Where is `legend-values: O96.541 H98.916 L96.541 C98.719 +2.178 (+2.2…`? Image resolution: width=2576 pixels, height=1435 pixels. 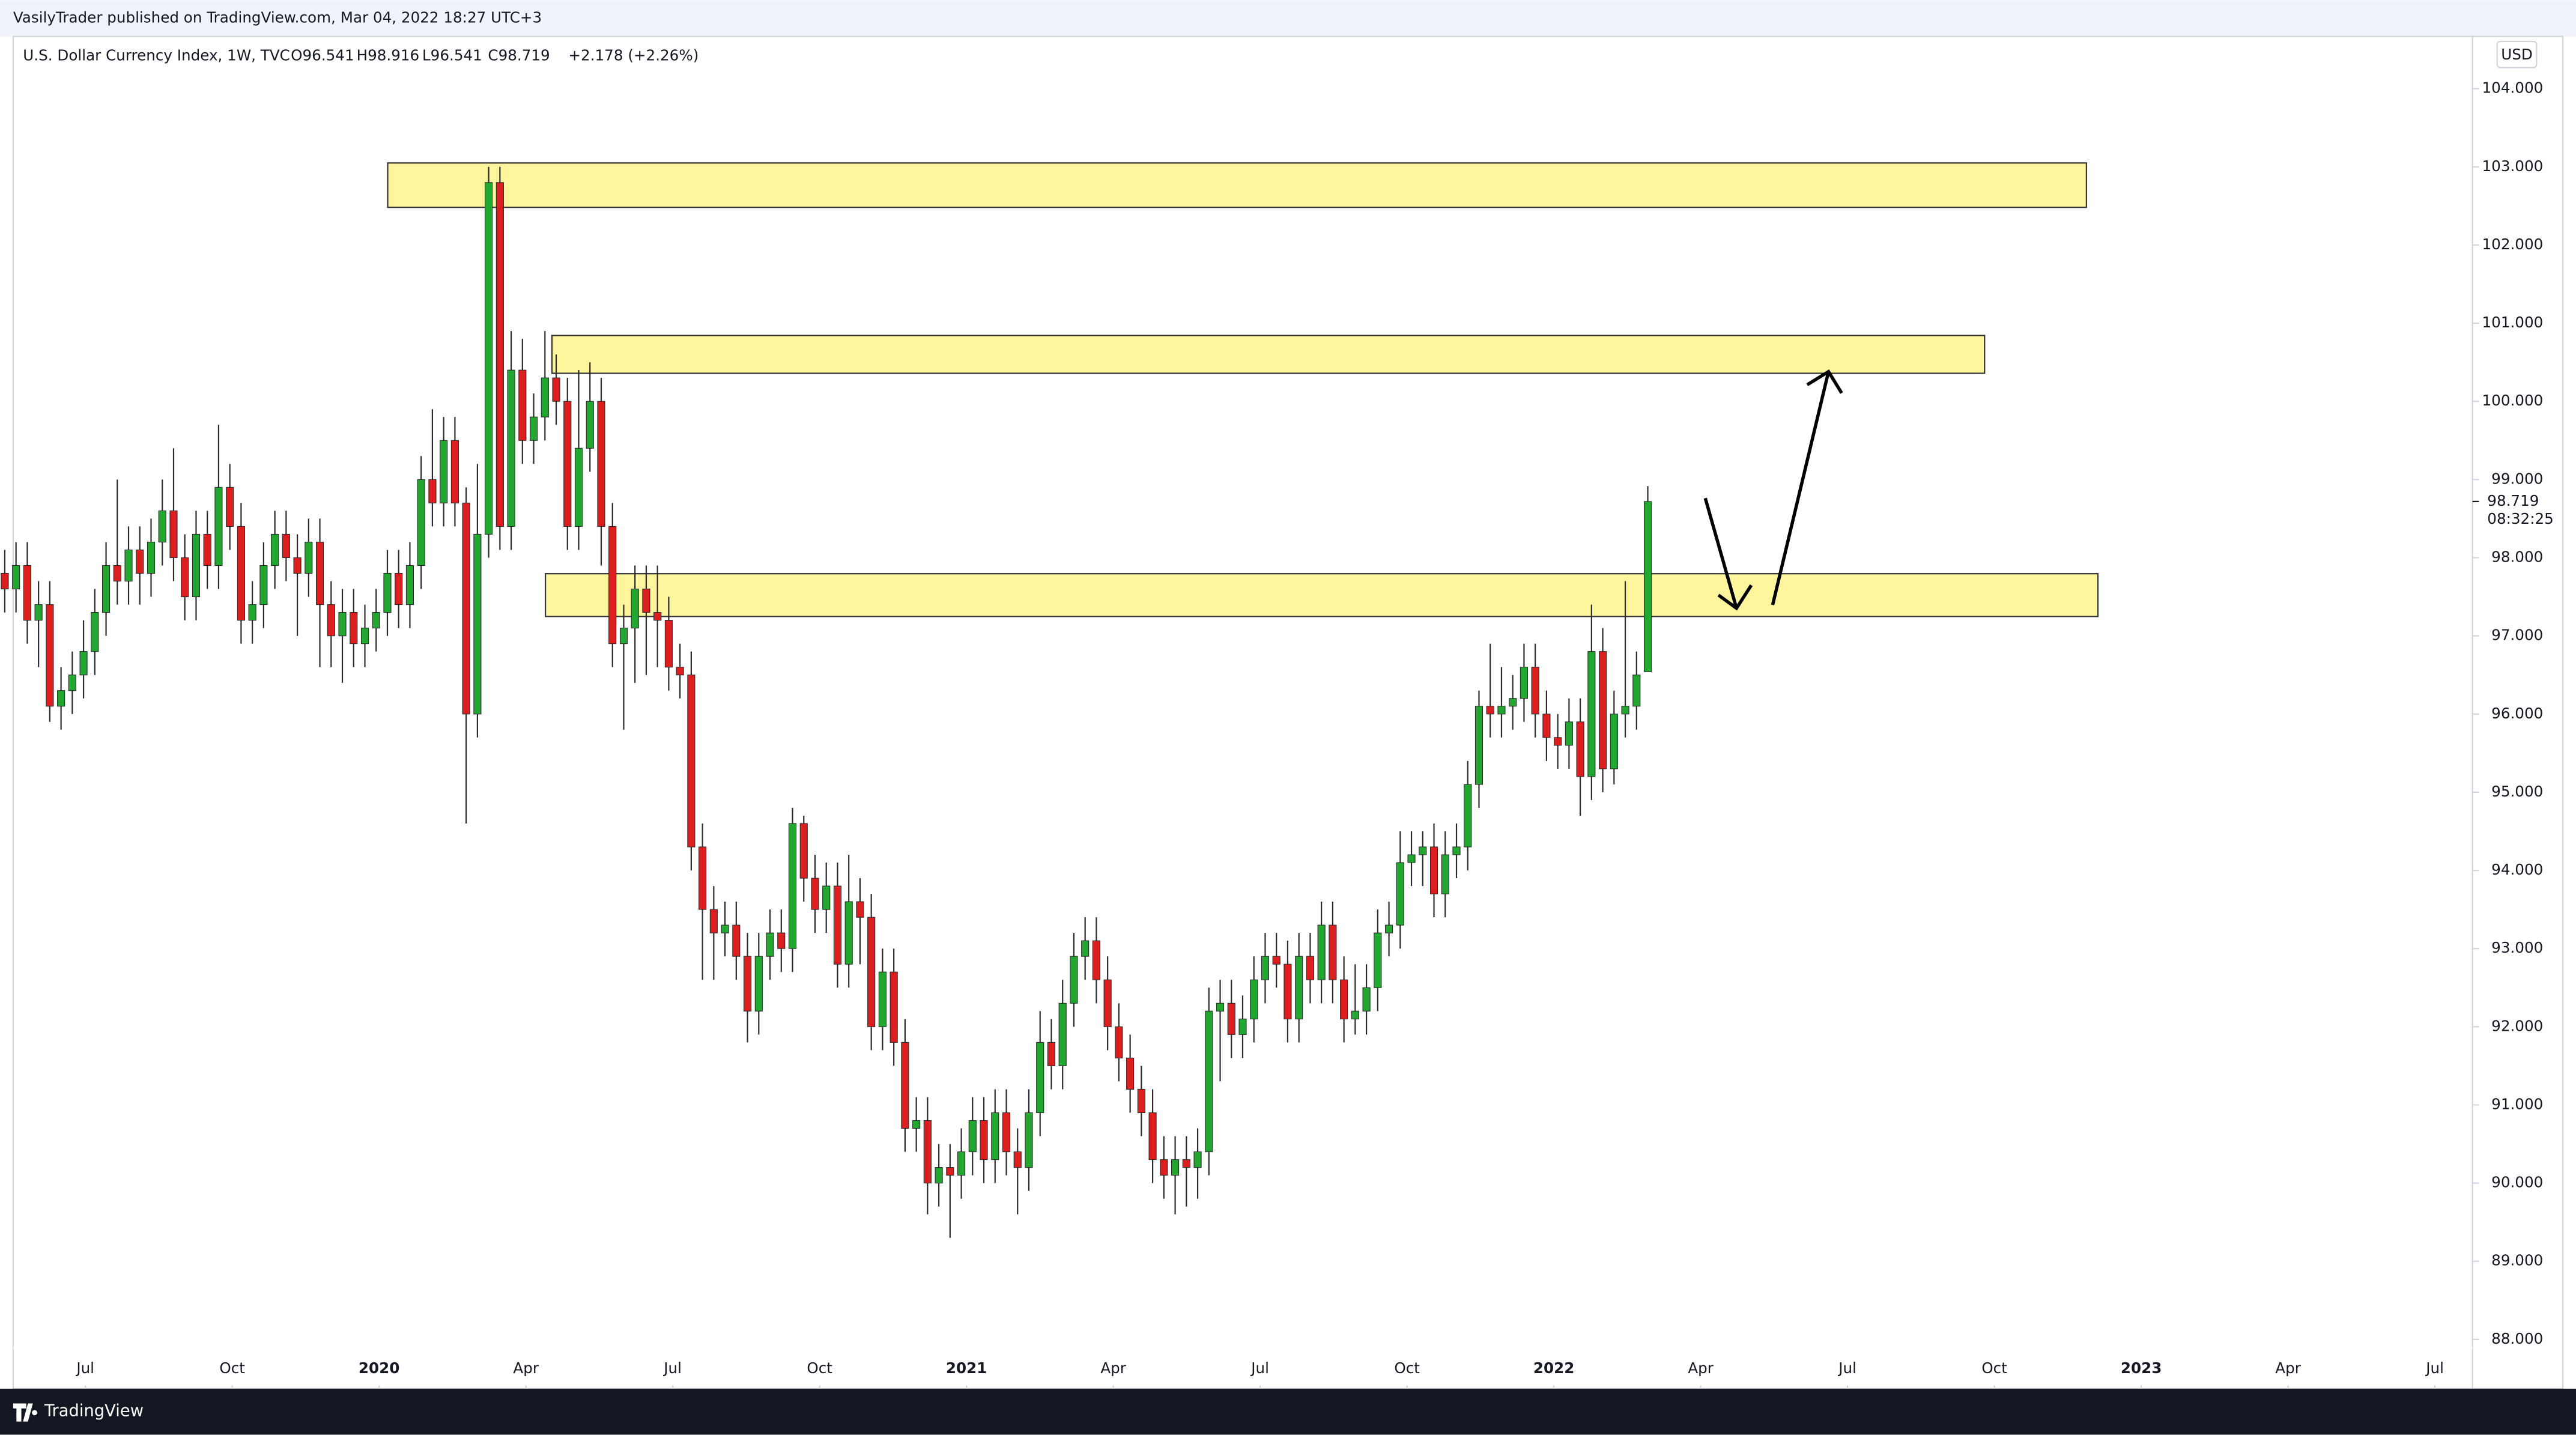
legend-values: O96.541 H98.916 L96.541 C98.719 +2.178 (+2.2… is located at coordinates (495, 55).